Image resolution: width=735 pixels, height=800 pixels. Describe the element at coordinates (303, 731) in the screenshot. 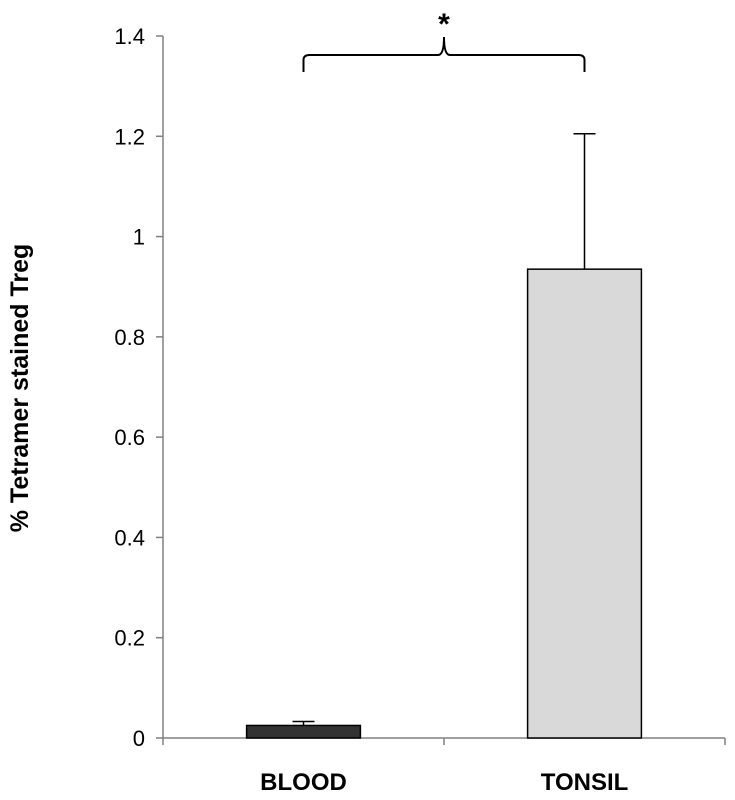

I see `bar-blood` at that location.